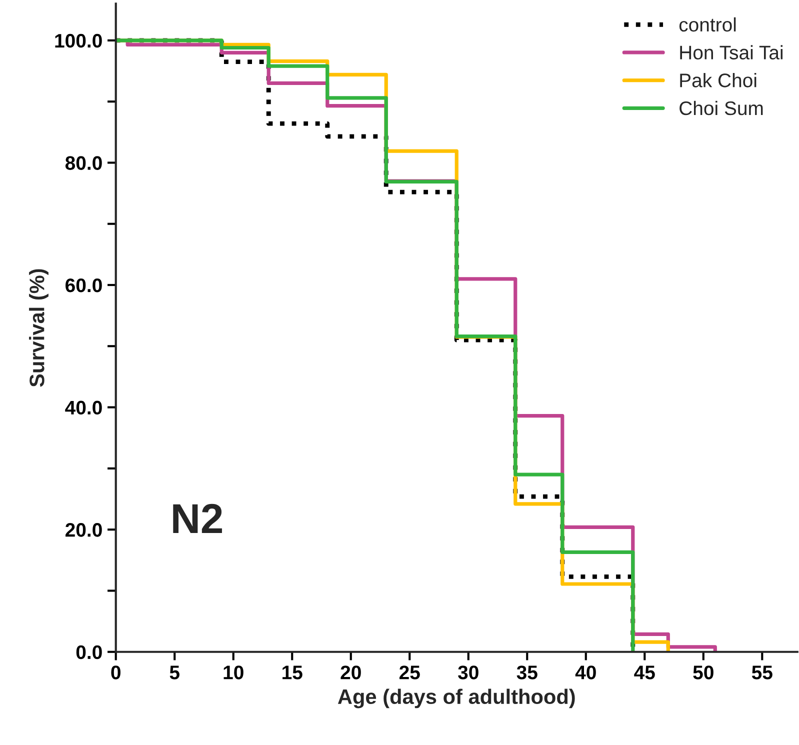 Image resolution: width=799 pixels, height=745 pixels. Describe the element at coordinates (762, 673) in the screenshot. I see `x-tick-label: 55` at that location.